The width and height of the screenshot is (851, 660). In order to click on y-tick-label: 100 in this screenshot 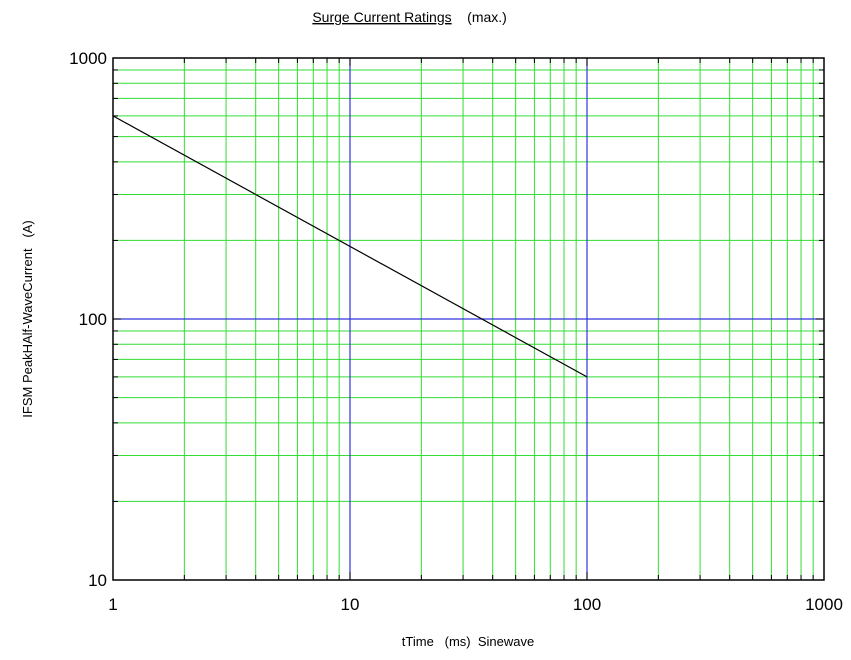, I will do `click(93, 319)`.